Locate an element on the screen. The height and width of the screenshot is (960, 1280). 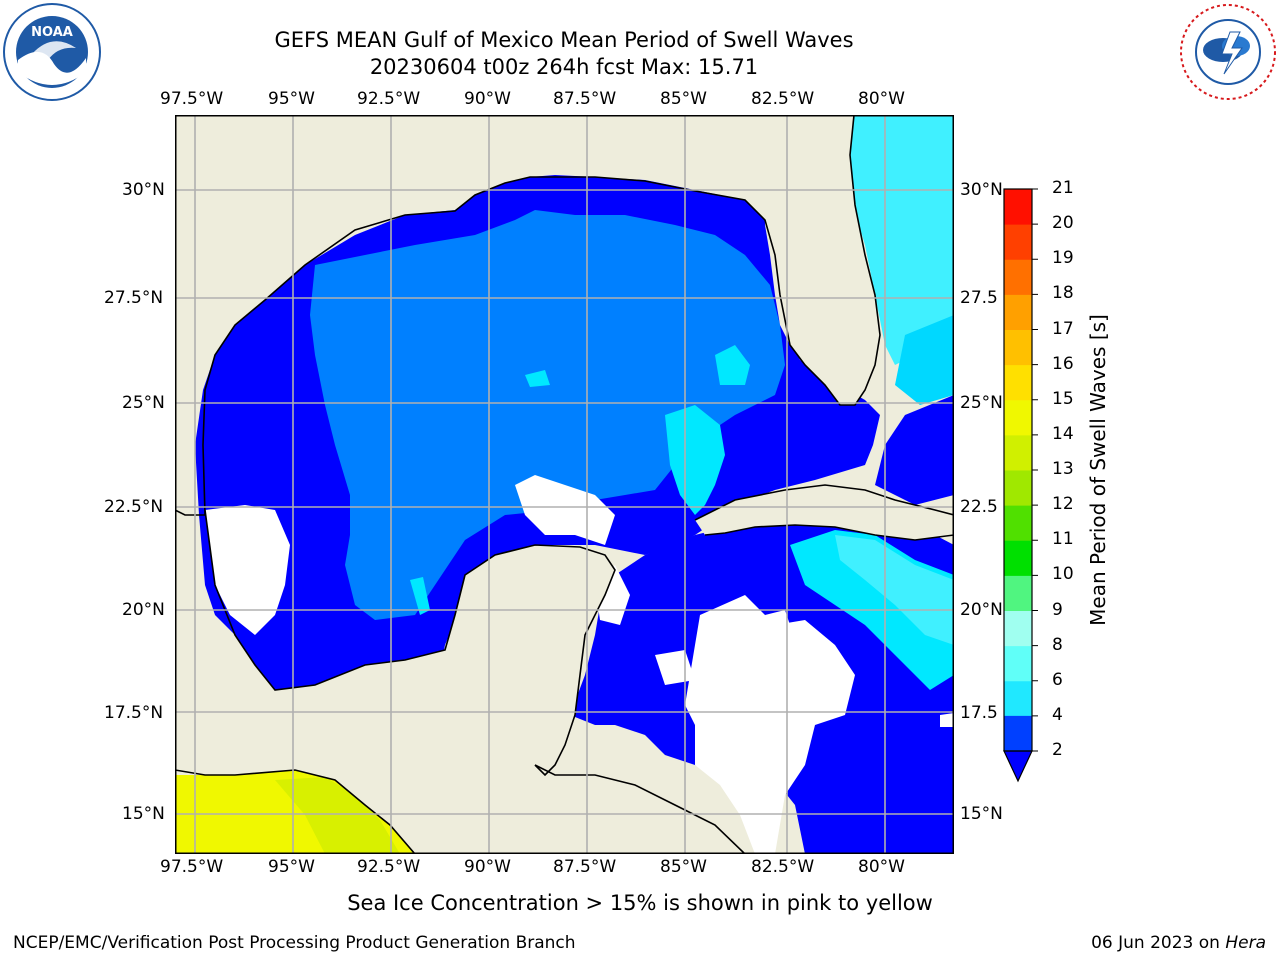
land-yucatan is located at coordinates (527, 660).